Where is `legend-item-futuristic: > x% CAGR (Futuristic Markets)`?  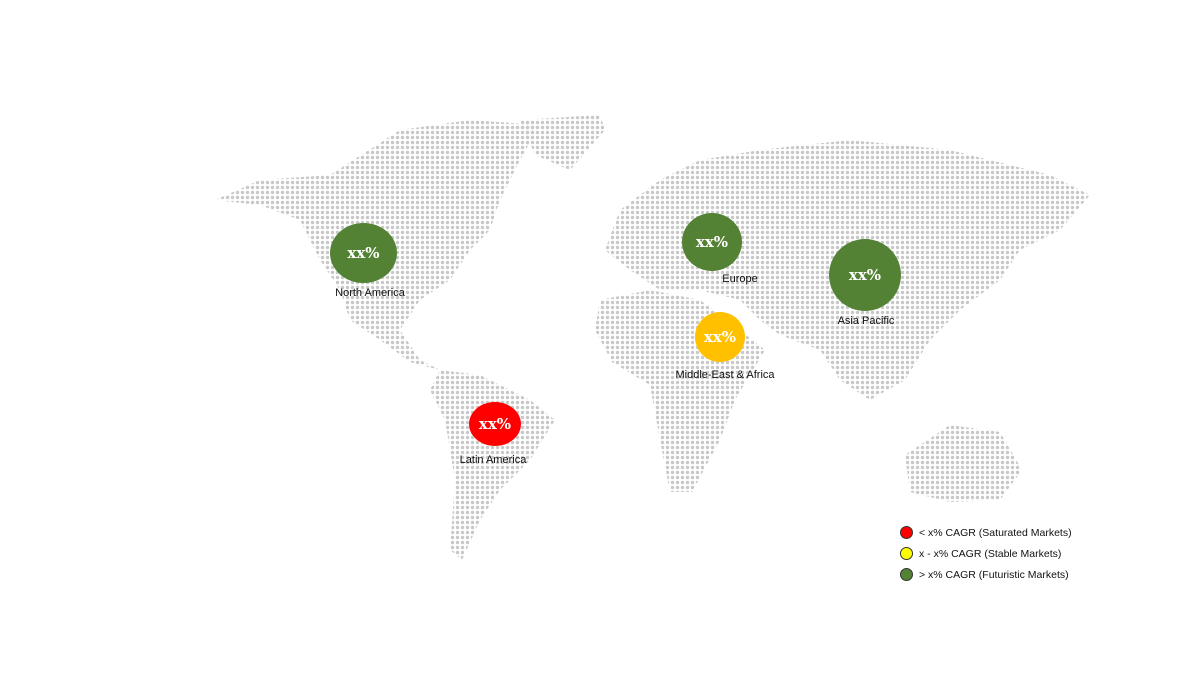 legend-item-futuristic: > x% CAGR (Futuristic Markets) is located at coordinates (986, 574).